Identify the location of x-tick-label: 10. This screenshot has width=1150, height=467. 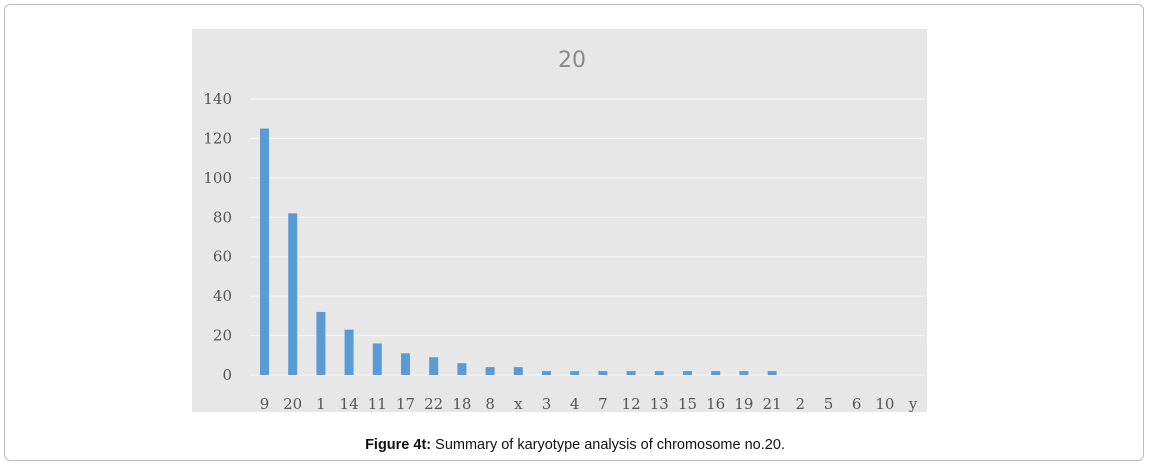
(884, 403).